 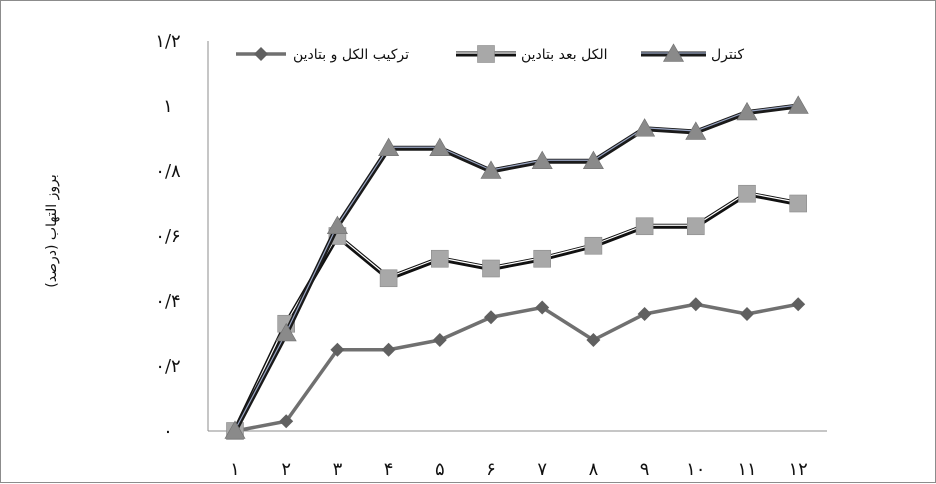 What do you see at coordinates (486, 54) in the screenshot?
I see `legend-marker-square` at bounding box center [486, 54].